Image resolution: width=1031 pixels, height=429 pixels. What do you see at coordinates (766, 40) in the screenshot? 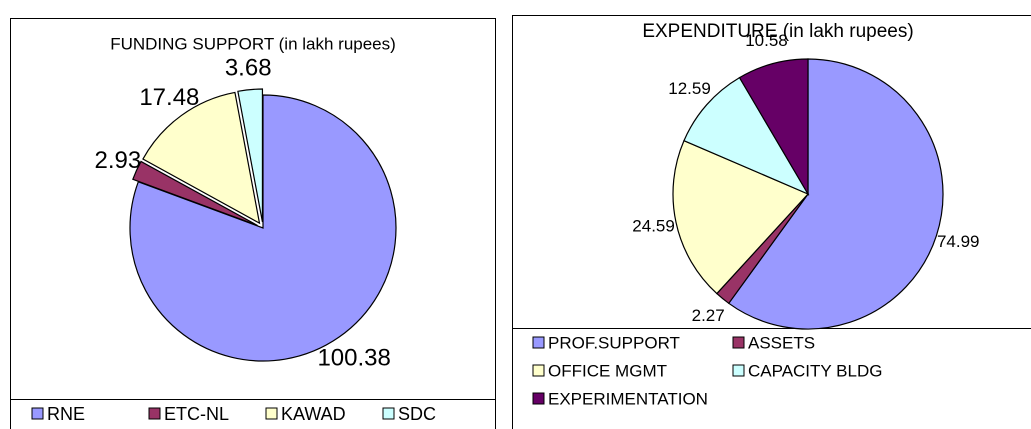
I see `data-label: 10.58` at bounding box center [766, 40].